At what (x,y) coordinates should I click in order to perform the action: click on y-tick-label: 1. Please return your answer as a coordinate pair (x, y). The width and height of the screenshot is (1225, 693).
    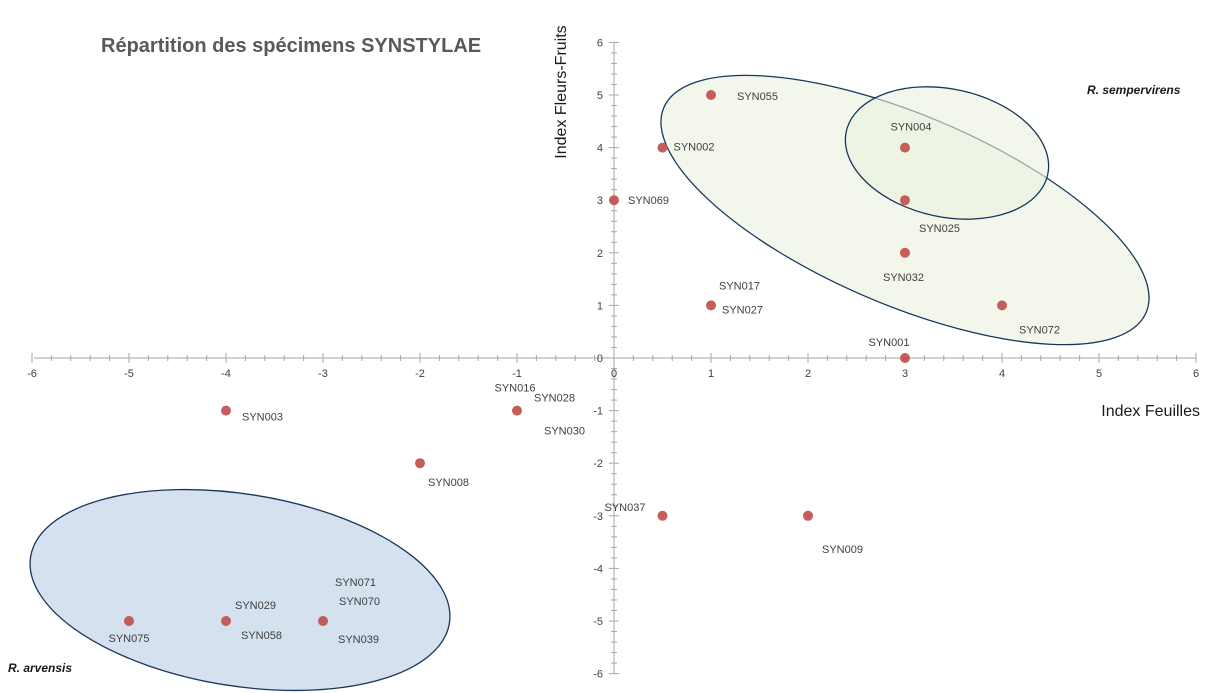
    Looking at the image, I should click on (600, 306).